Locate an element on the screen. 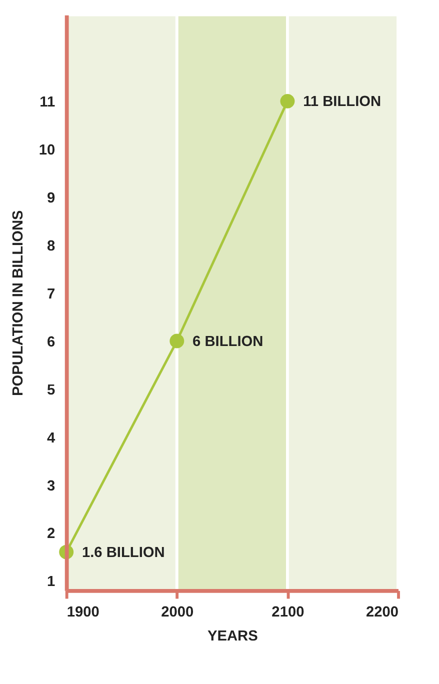  y-tick-label: 7 is located at coordinates (51, 294).